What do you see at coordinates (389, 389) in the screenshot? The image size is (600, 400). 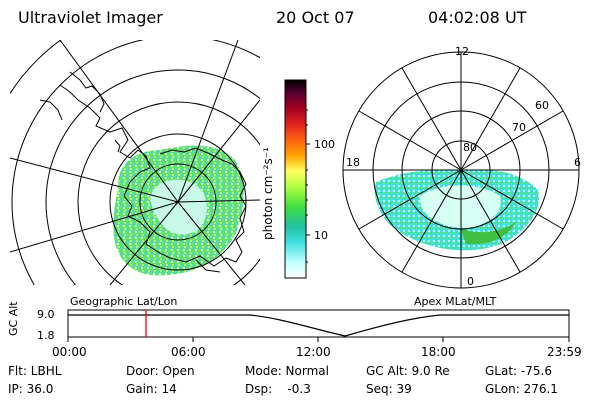 I see `seq-info: Seq: 39` at bounding box center [389, 389].